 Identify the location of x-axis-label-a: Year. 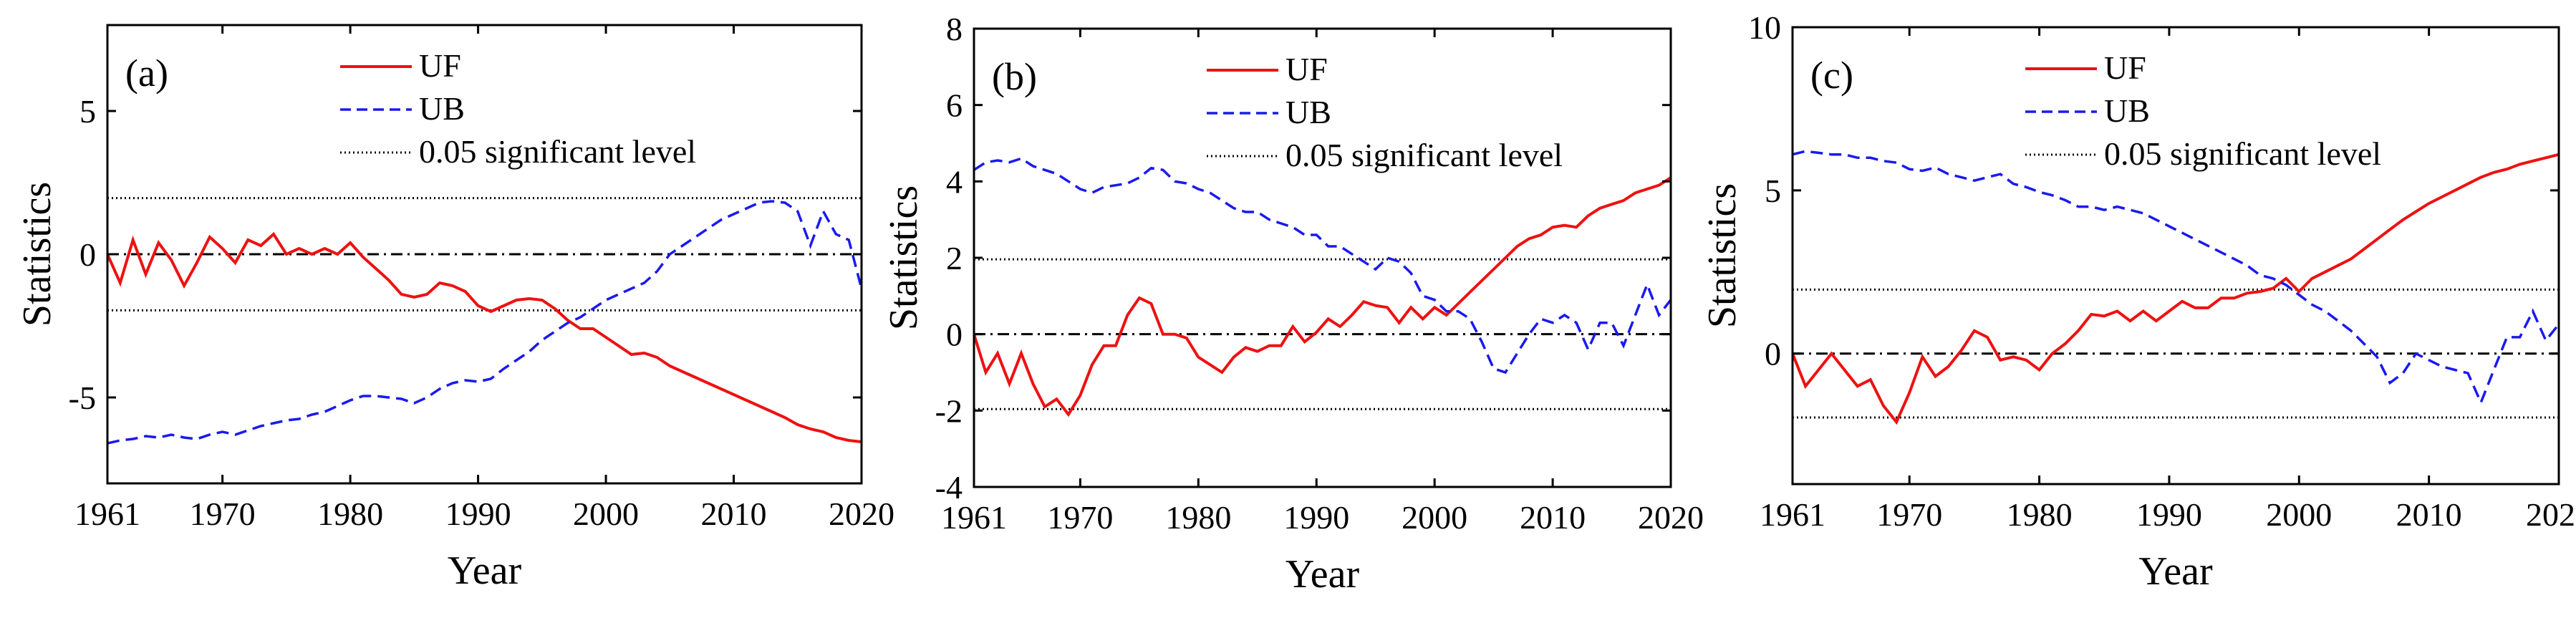
(485, 571).